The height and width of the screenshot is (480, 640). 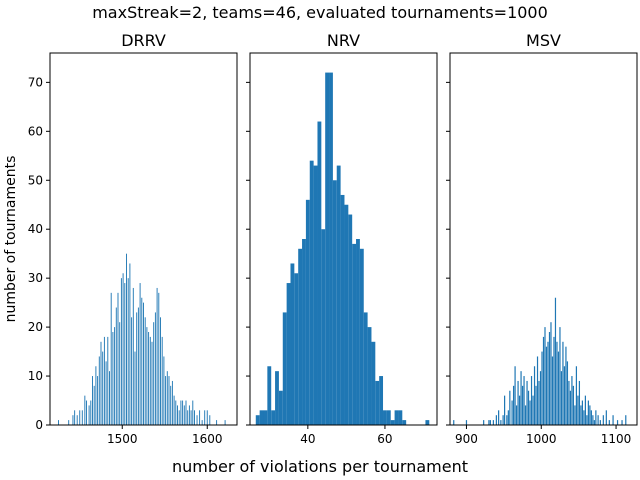 What do you see at coordinates (122, 439) in the screenshot?
I see `x-tick-label: 1500` at bounding box center [122, 439].